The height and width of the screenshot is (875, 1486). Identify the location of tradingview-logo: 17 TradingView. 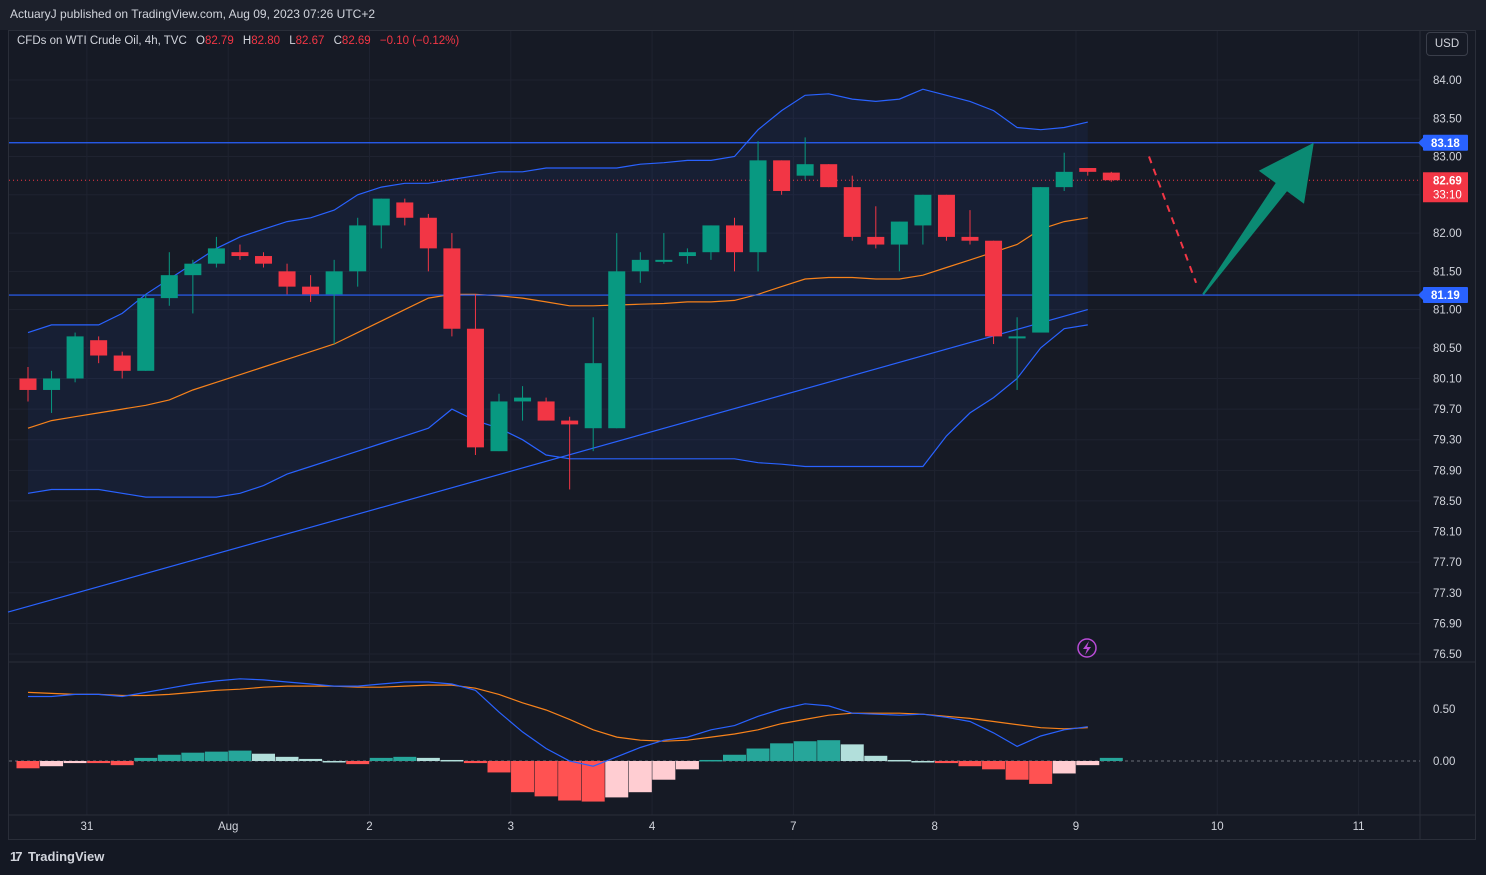
(57, 856).